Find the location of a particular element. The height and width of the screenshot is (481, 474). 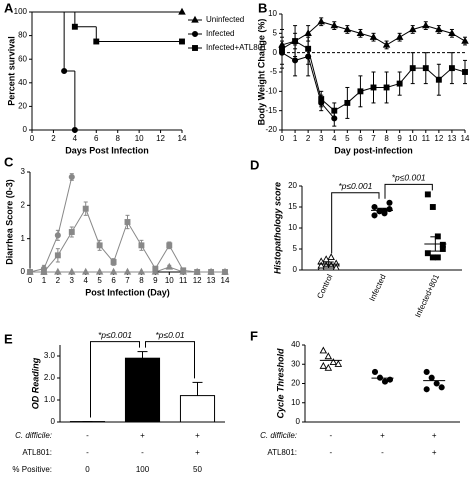

x-tick-label: 2 is located at coordinates (308, 138).